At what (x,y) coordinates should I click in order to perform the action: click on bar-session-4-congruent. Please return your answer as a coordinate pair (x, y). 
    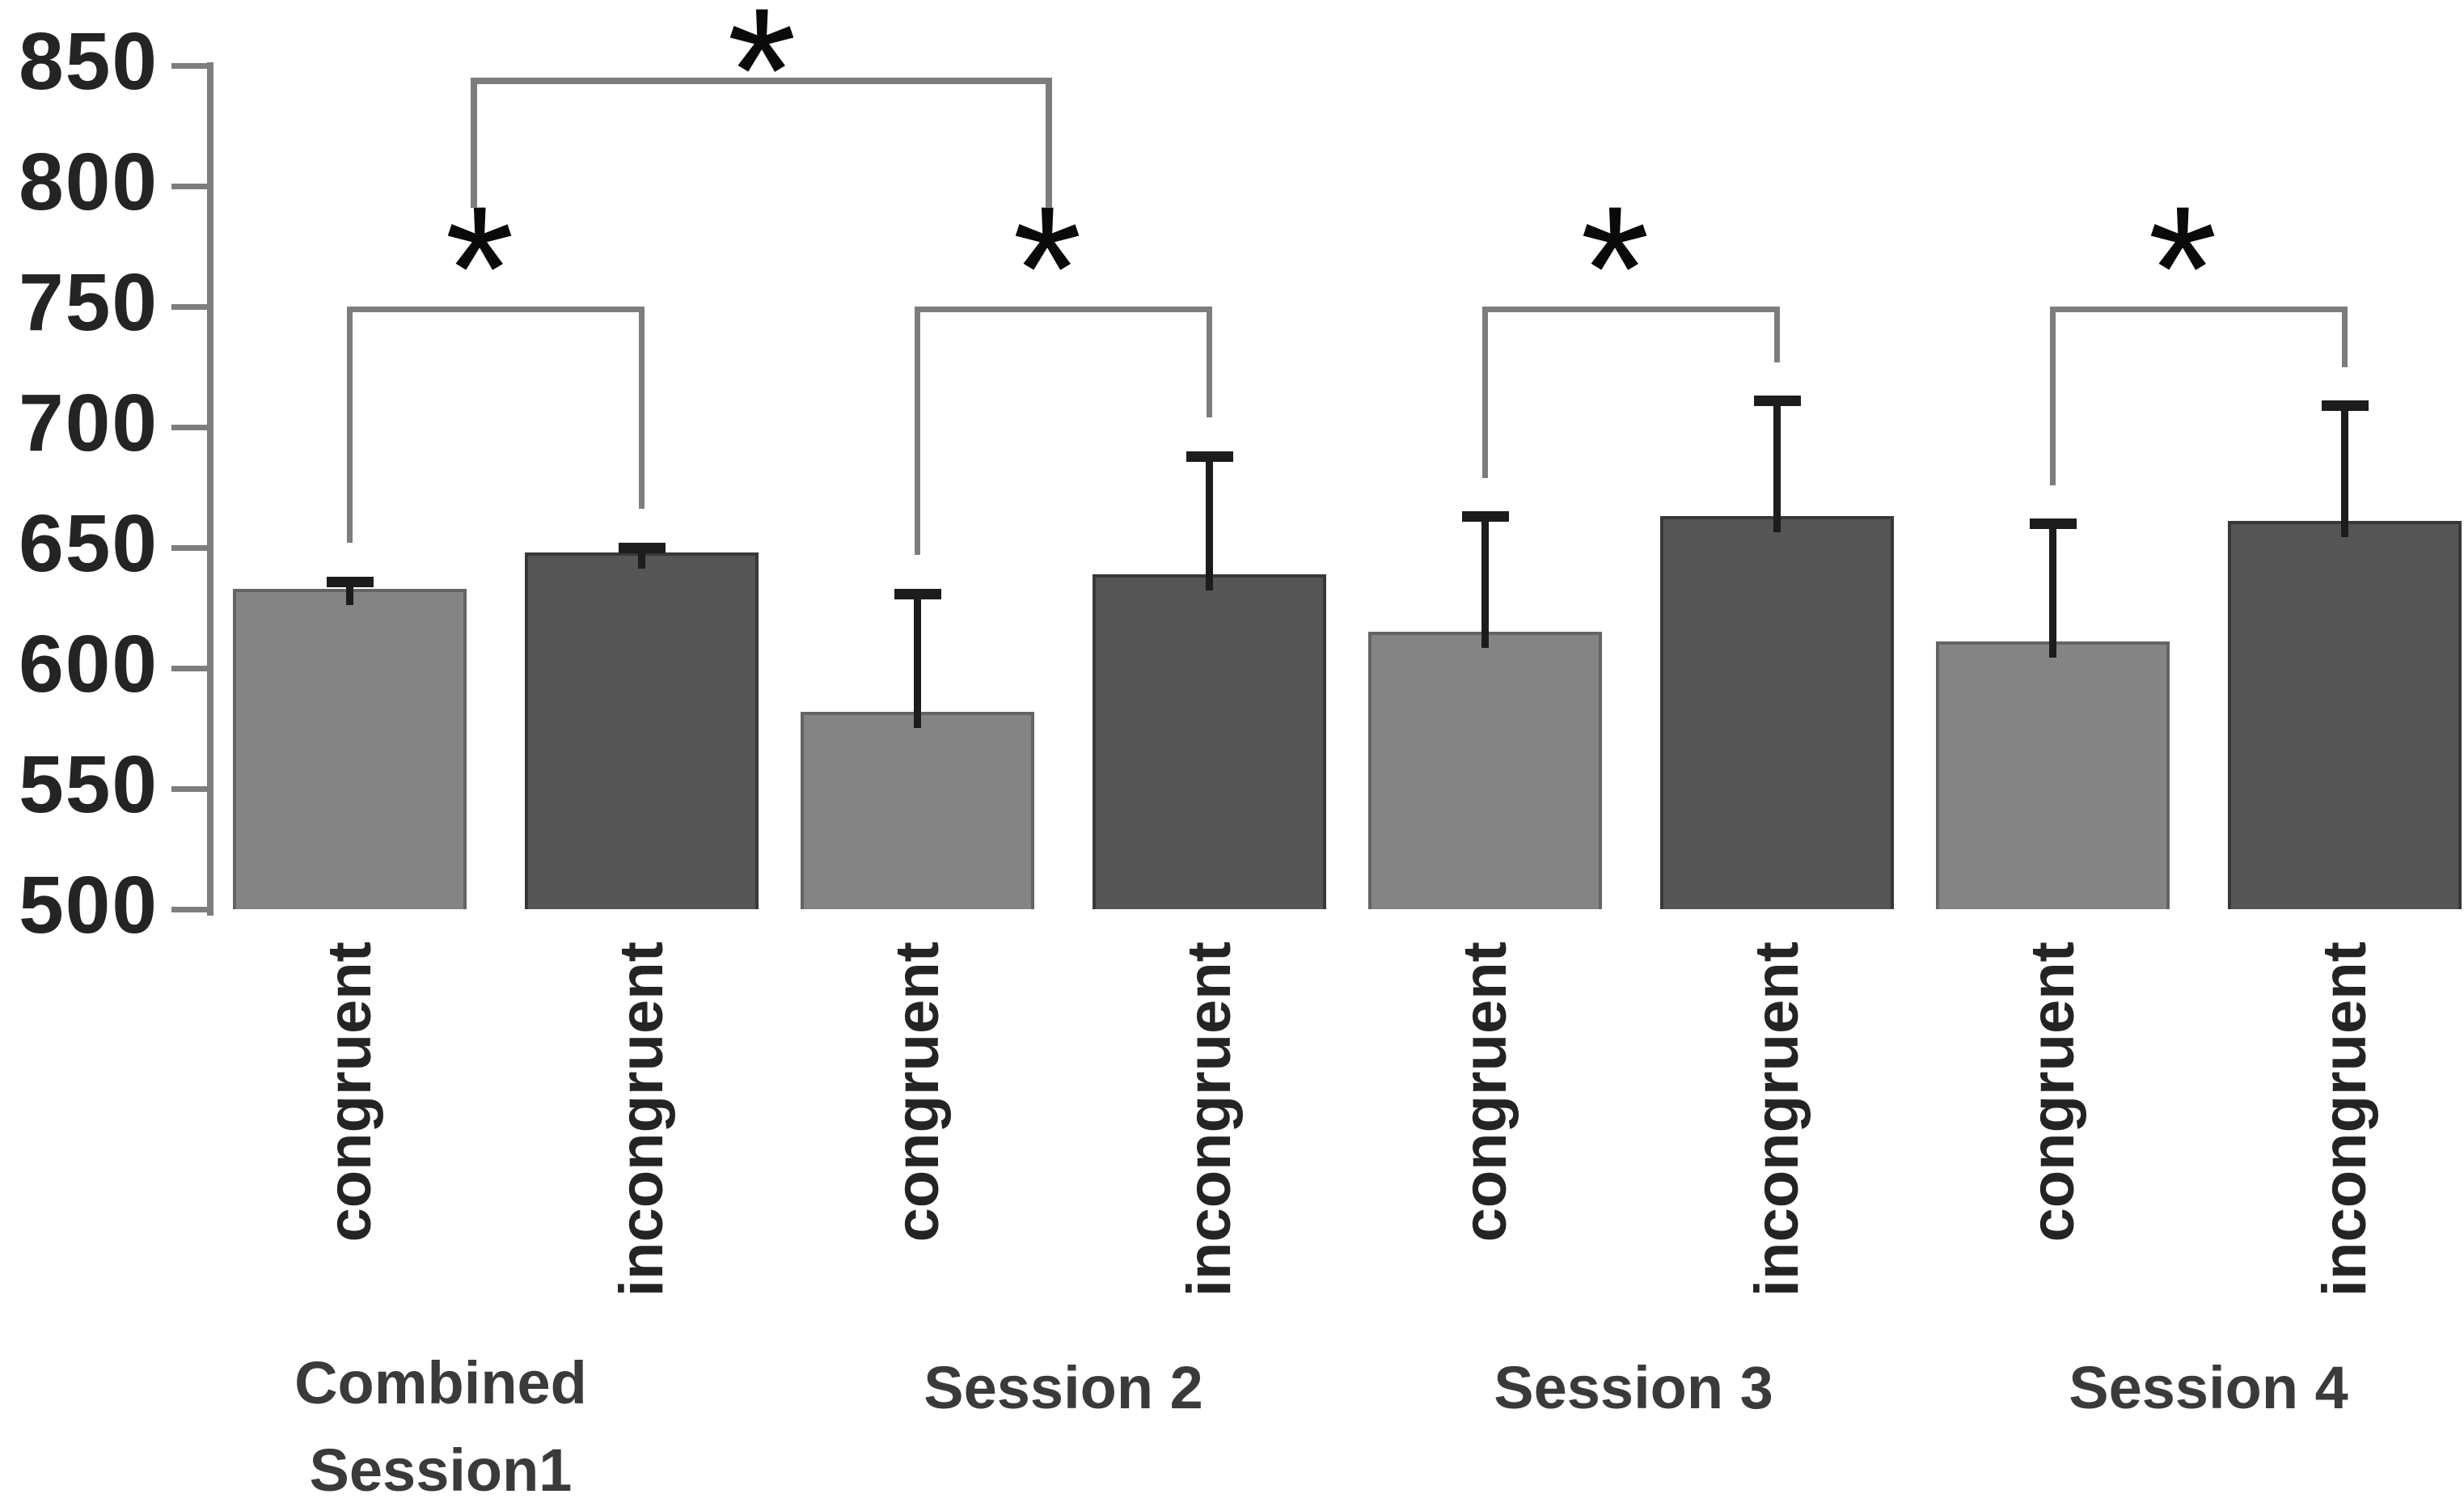
    Looking at the image, I should click on (2053, 775).